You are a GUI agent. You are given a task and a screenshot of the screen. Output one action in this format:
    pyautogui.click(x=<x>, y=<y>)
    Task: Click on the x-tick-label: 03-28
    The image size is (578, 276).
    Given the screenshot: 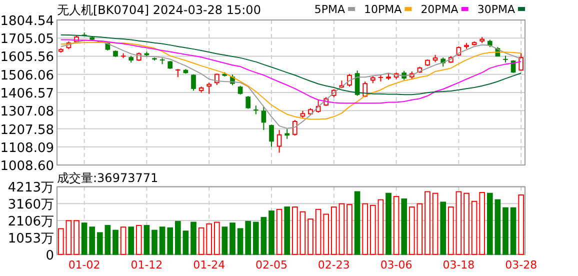 What is the action you would take?
    pyautogui.click(x=521, y=265)
    